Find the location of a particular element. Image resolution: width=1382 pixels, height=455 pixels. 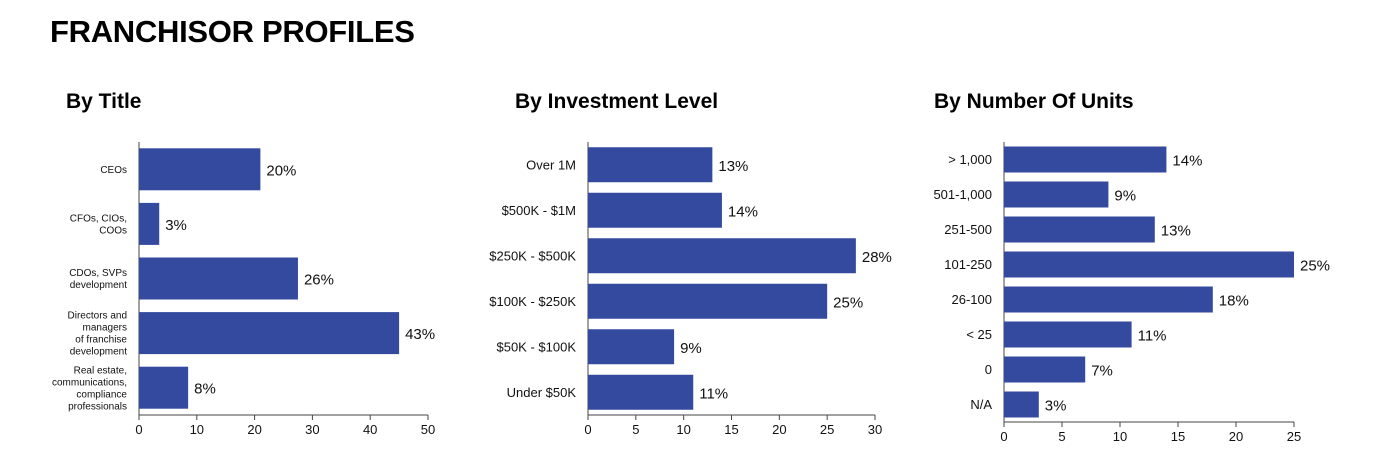

category-label-line: Over 1M is located at coordinates (551, 164).